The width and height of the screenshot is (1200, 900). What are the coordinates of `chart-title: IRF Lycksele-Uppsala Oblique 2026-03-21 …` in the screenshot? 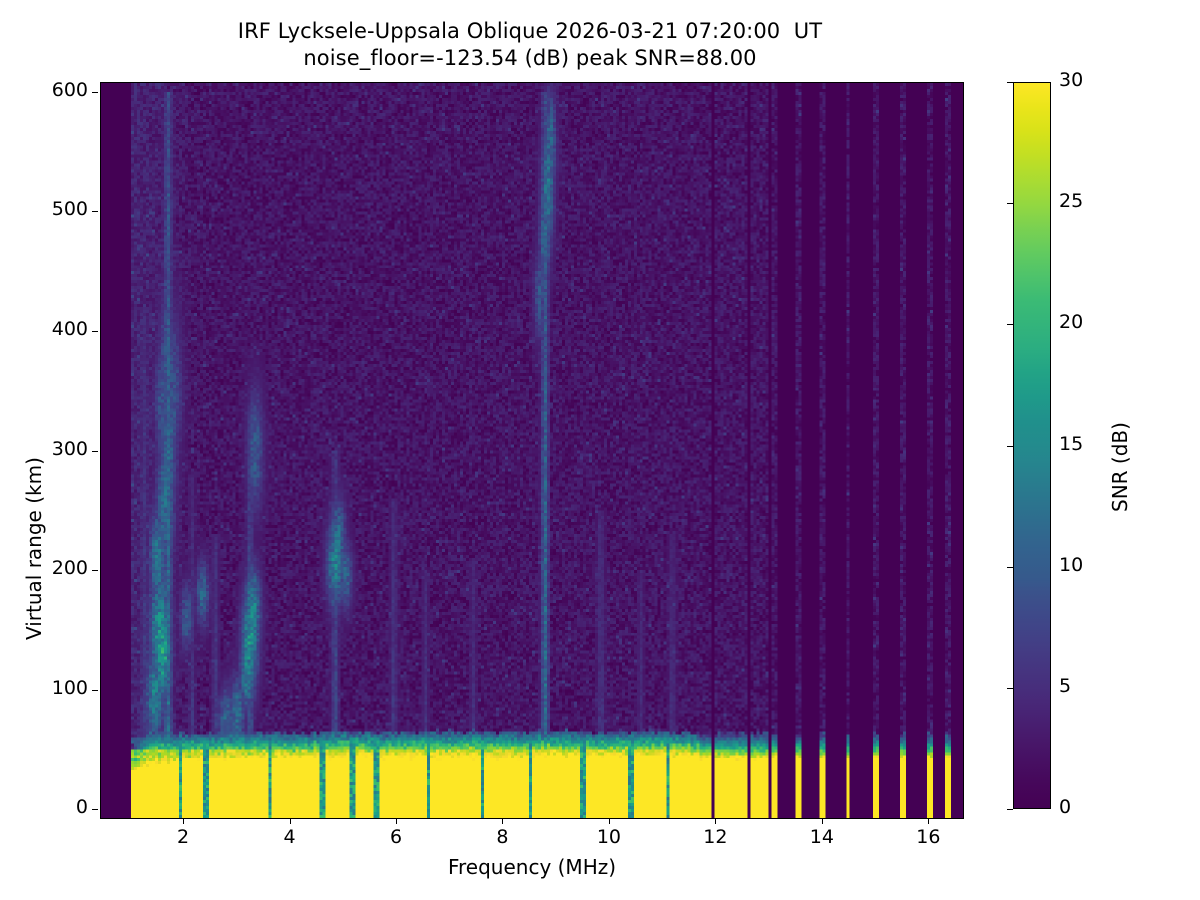 It's located at (530, 31).